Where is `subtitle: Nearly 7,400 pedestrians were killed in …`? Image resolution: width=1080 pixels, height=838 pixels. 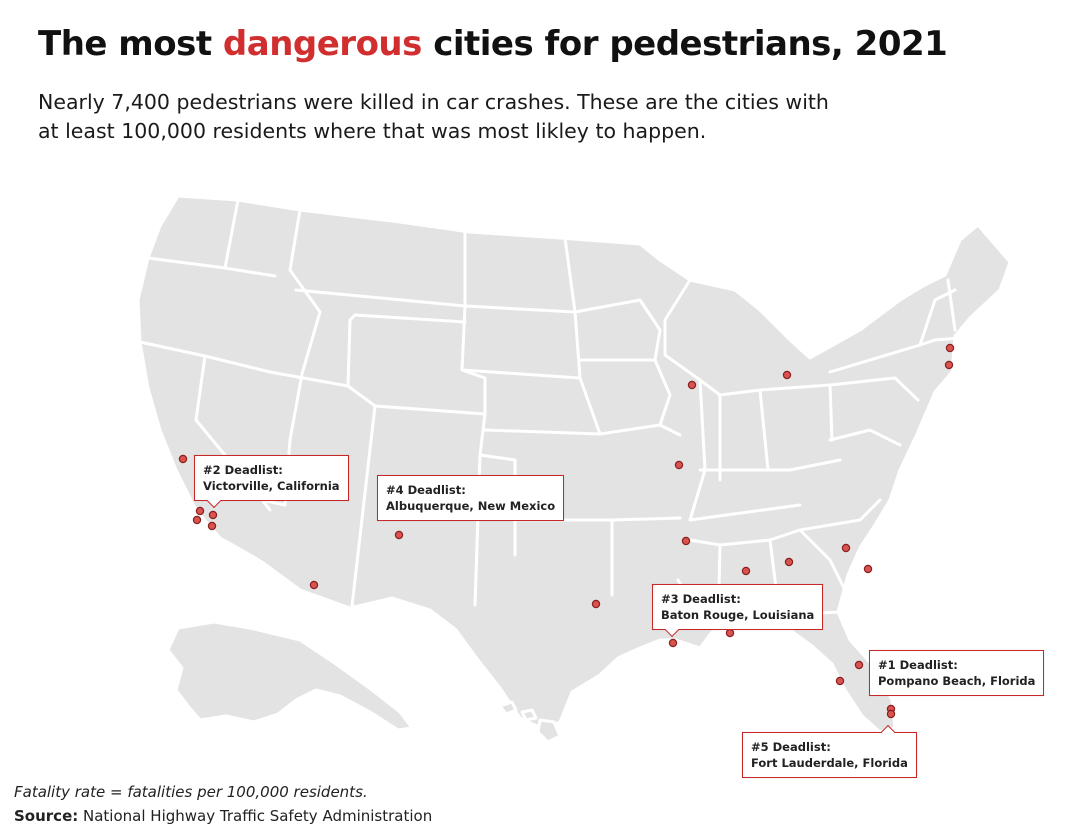 subtitle: Nearly 7,400 pedestrians were killed in … is located at coordinates (433, 116).